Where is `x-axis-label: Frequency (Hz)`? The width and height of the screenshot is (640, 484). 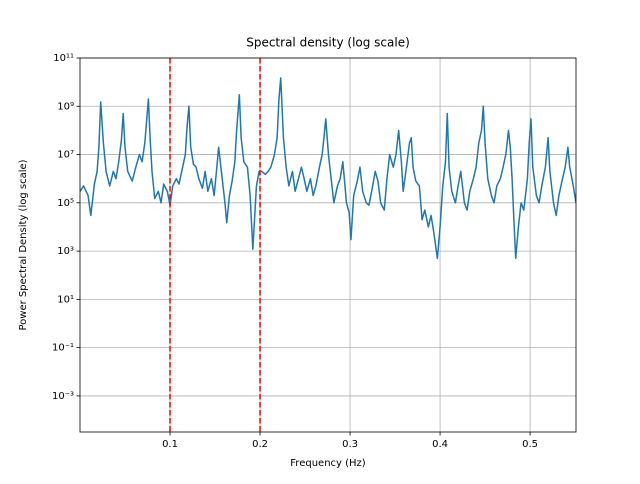 x-axis-label: Frequency (Hz) is located at coordinates (328, 463).